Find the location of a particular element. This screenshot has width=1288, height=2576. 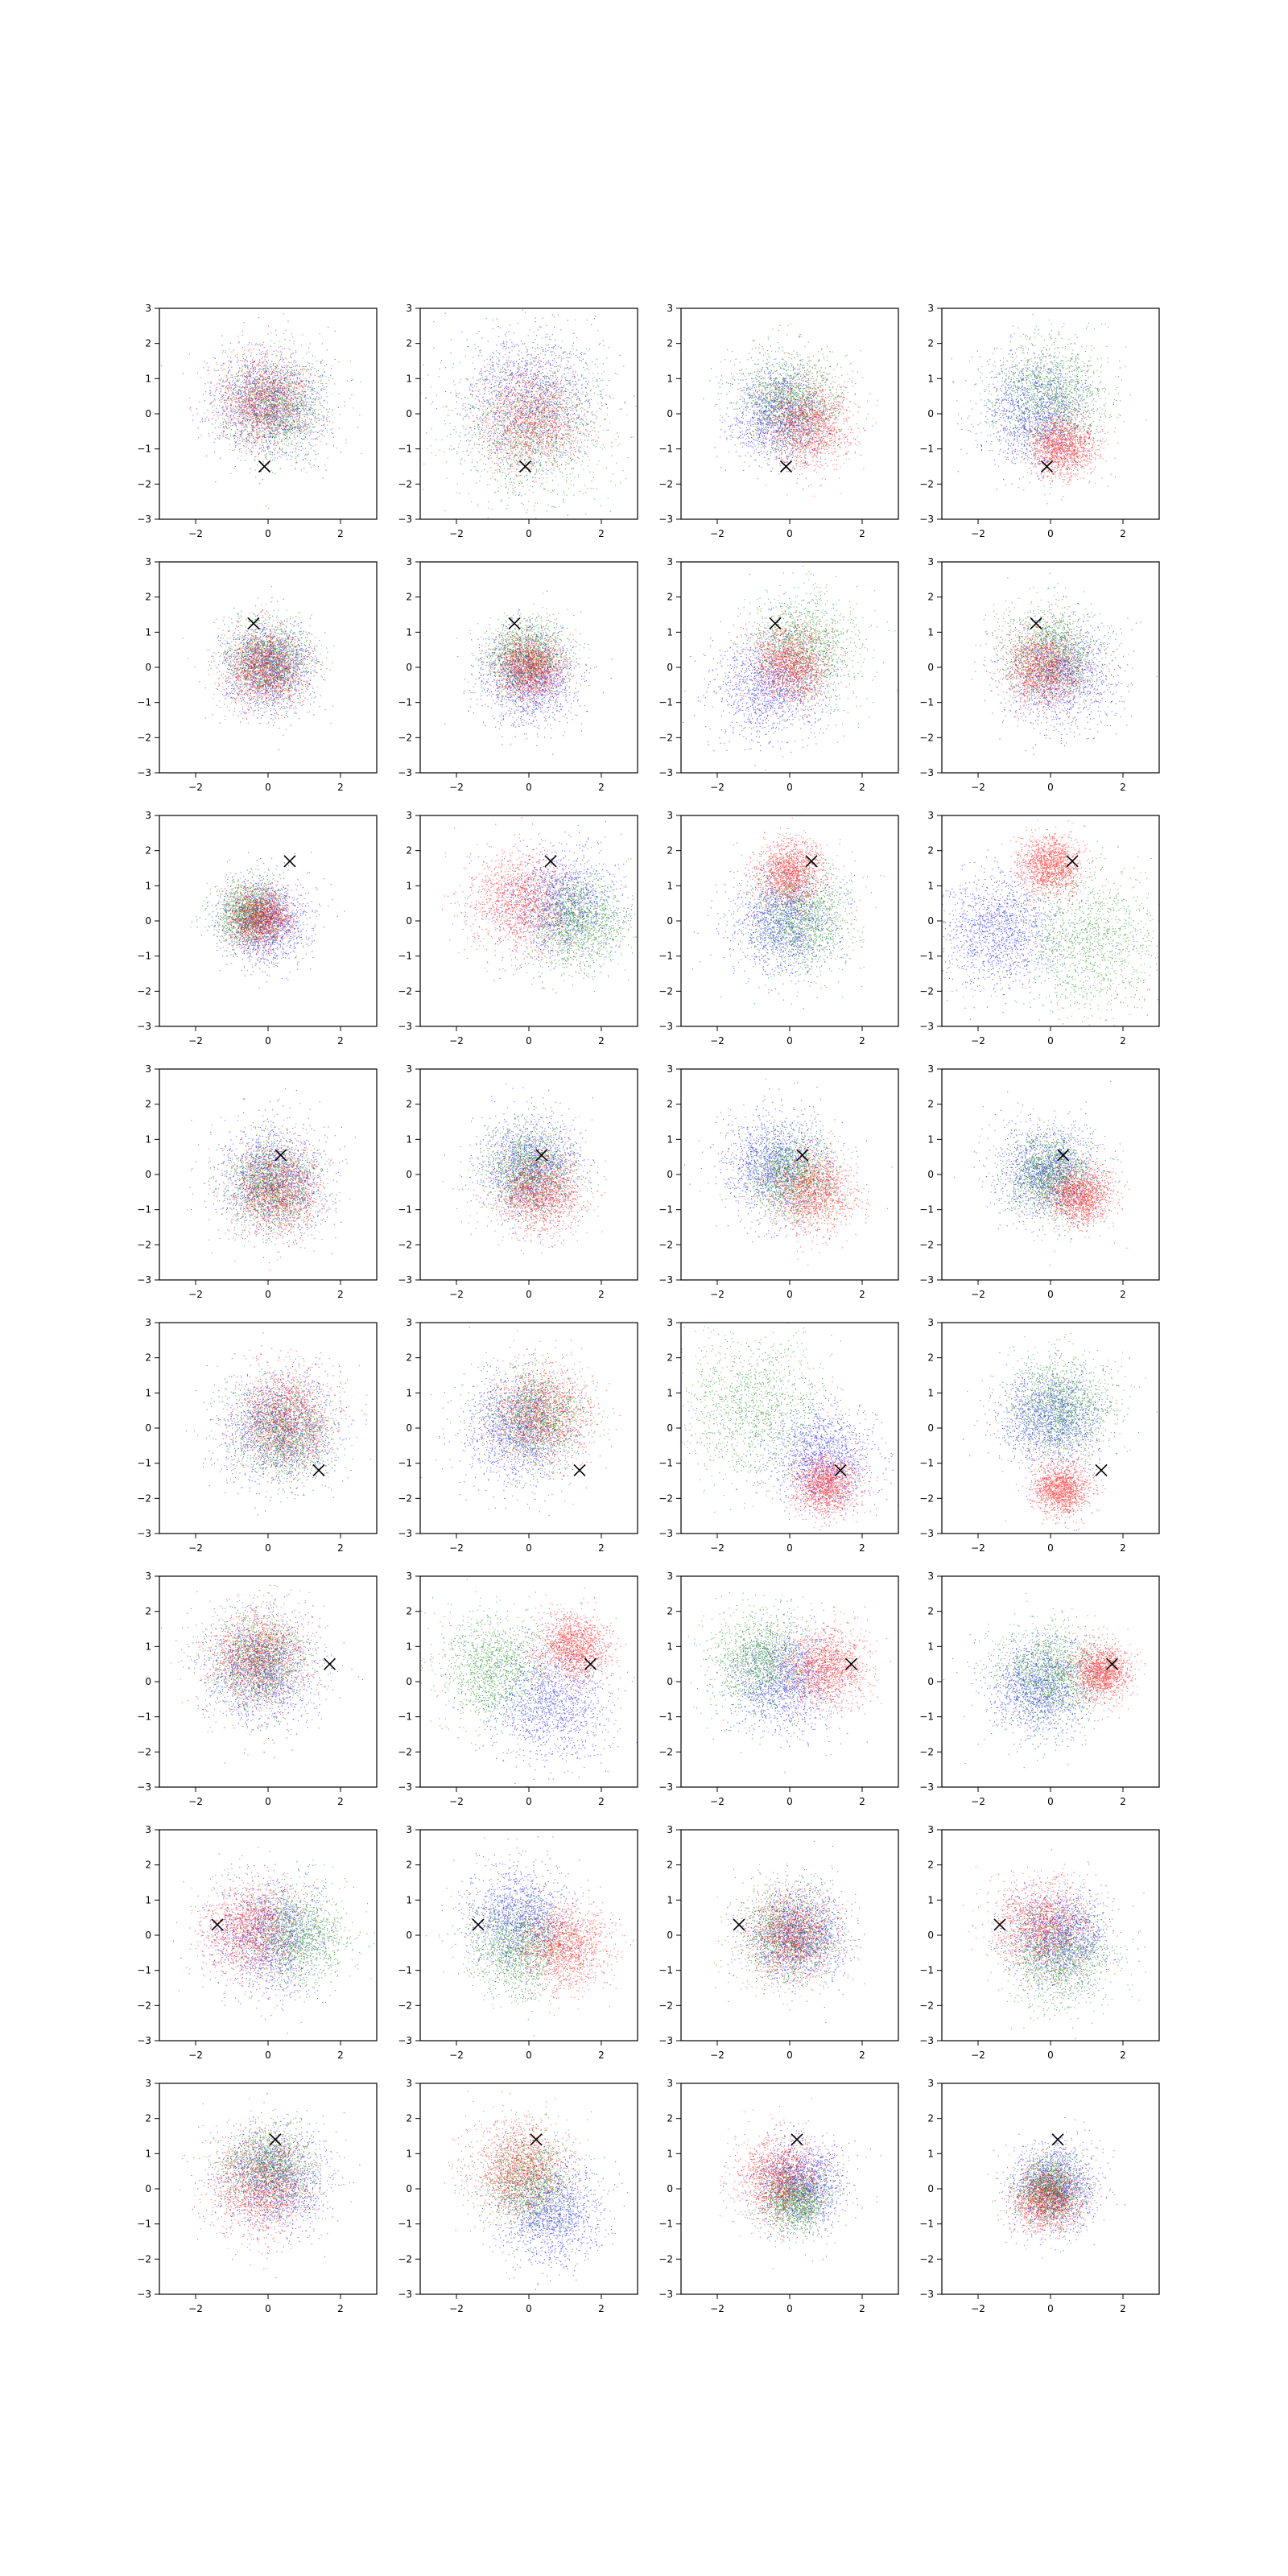

subplot-r3-c4: −2 0 2 −3 −2 −1 0 1 2 3 is located at coordinates (1039, 928).